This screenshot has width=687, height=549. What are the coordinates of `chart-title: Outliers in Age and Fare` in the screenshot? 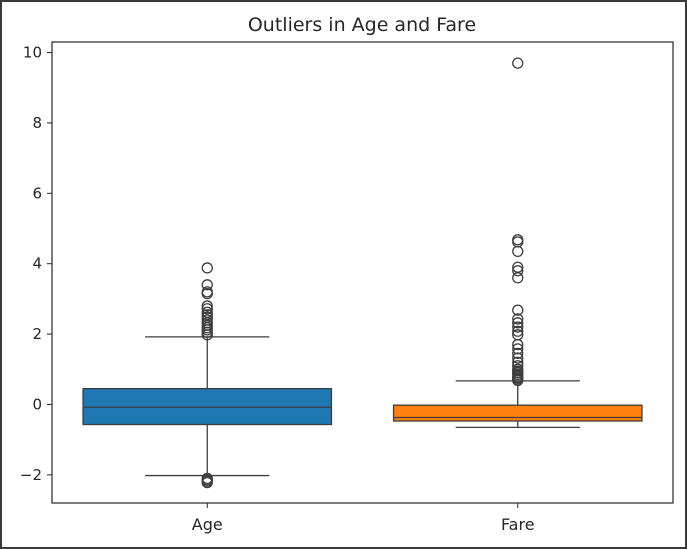 It's located at (362, 25).